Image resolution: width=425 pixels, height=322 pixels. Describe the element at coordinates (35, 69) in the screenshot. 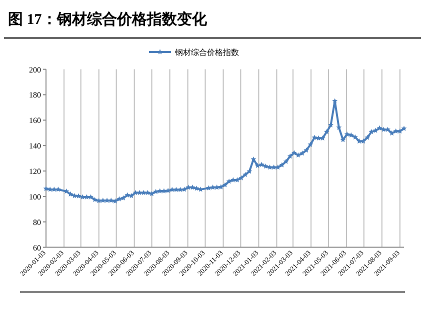

I see `y-tick-label: 200` at that location.